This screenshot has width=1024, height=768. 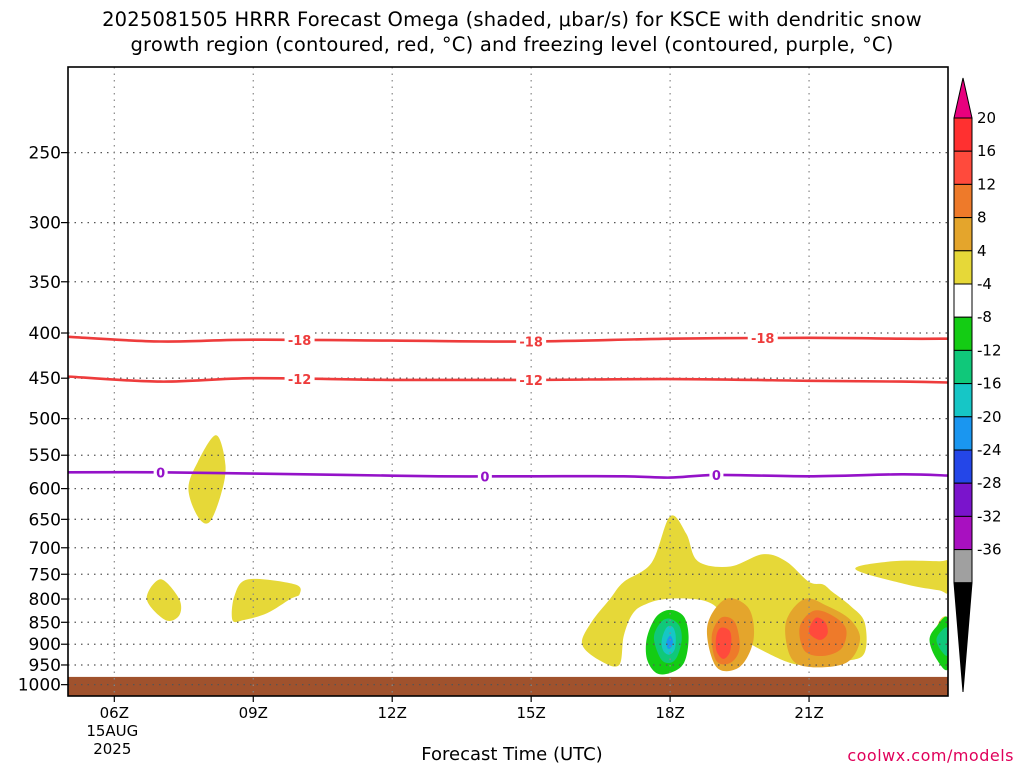 I want to click on colorbar-label: -28, so click(x=989, y=483).